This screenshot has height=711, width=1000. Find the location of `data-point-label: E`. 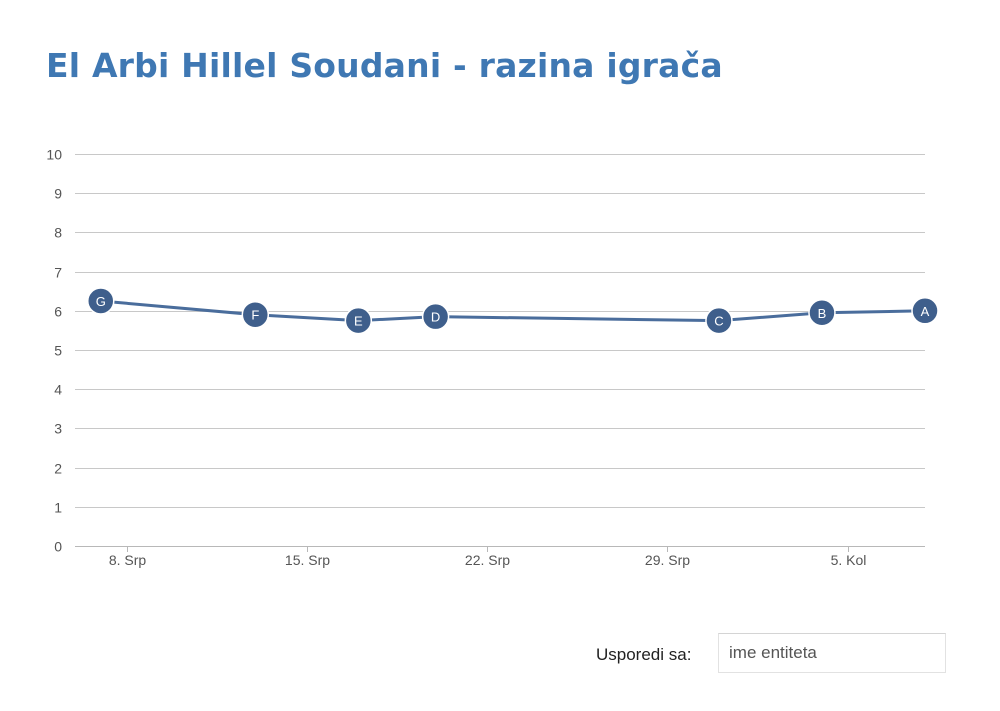

data-point-label: E is located at coordinates (358, 321).